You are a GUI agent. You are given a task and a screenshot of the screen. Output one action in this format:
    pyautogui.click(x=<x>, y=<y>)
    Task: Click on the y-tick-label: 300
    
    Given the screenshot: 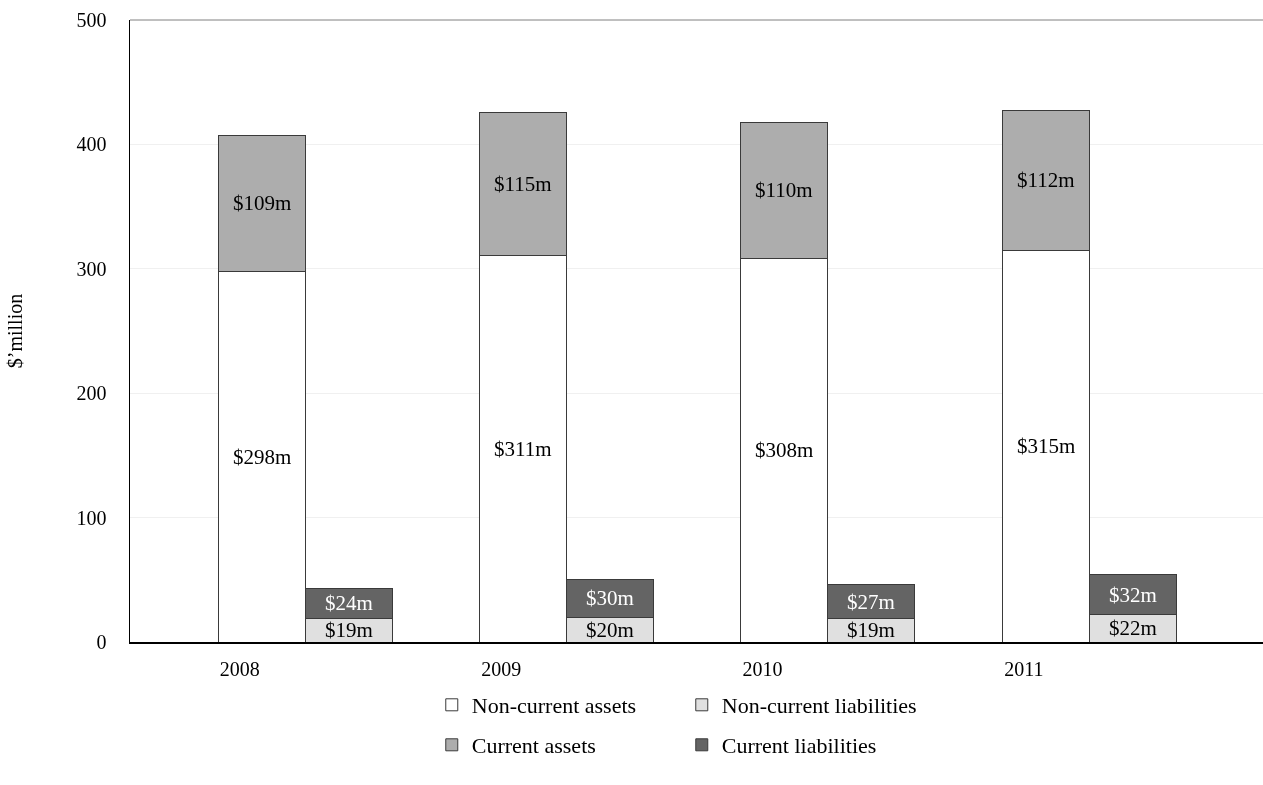 What is the action you would take?
    pyautogui.click(x=91, y=268)
    